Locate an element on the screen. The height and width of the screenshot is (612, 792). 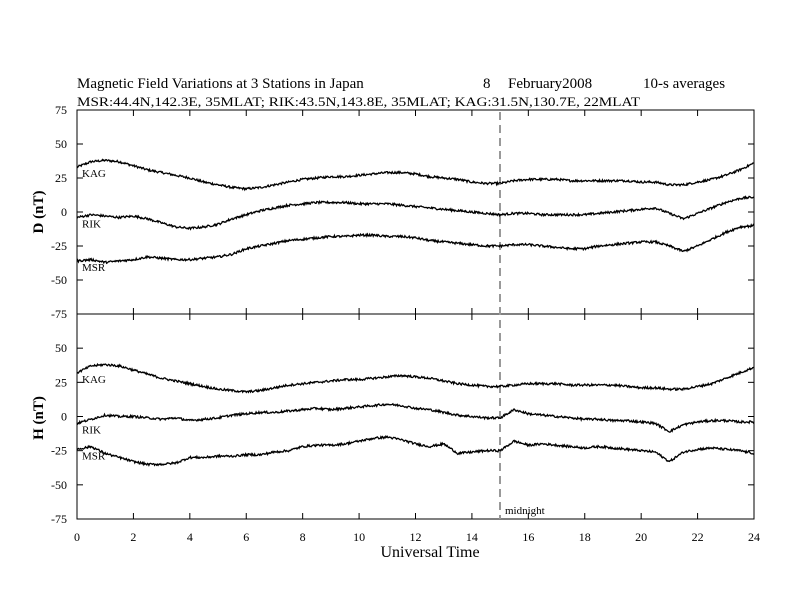
x-axis-label: Universal Time is located at coordinates (429, 552).